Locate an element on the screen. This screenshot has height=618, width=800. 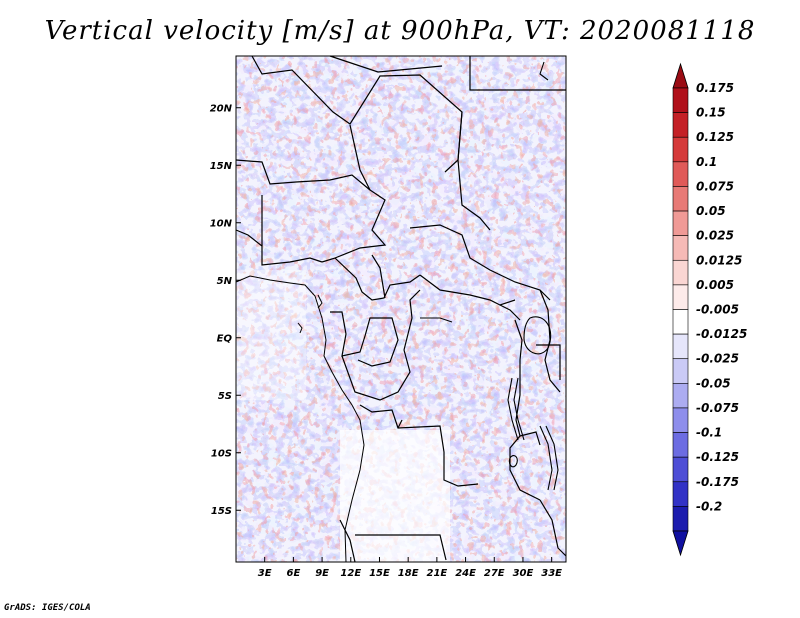
colorbar-label: -0.075 is located at coordinates (717, 408).